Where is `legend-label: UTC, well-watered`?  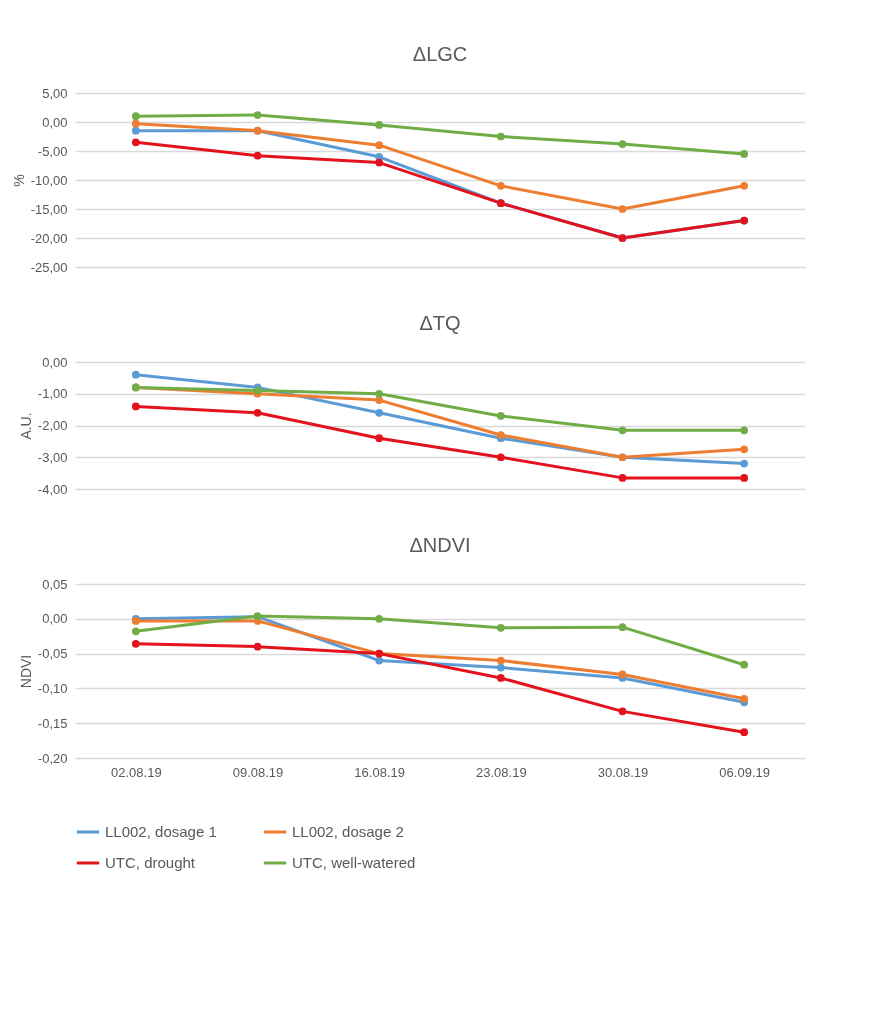
legend-label: UTC, well-watered is located at coordinates (354, 862).